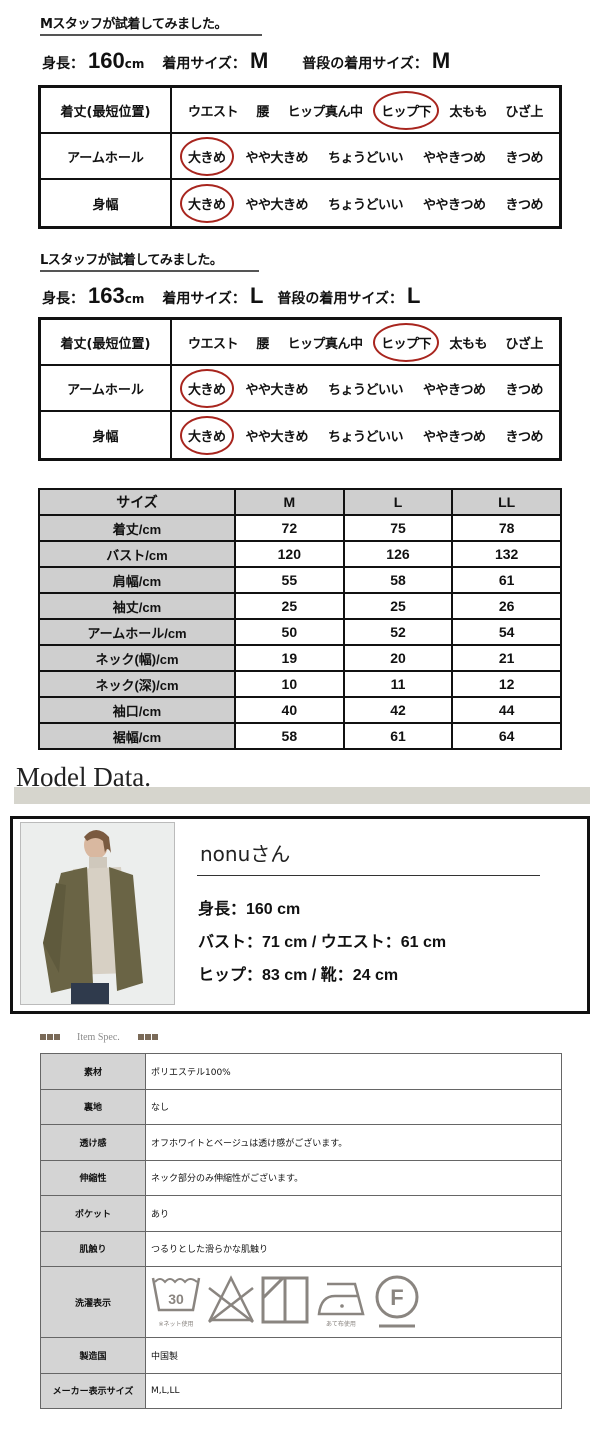 This screenshot has height=1438, width=600. I want to click on size-row-label: 袖口/cm, so click(137, 710).